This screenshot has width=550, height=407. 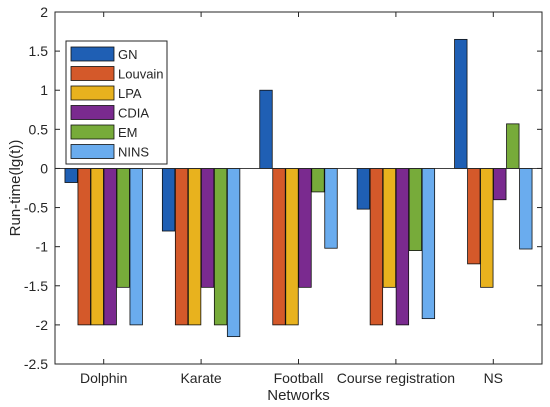 I want to click on y-tick-label: 0.5, so click(x=39, y=129).